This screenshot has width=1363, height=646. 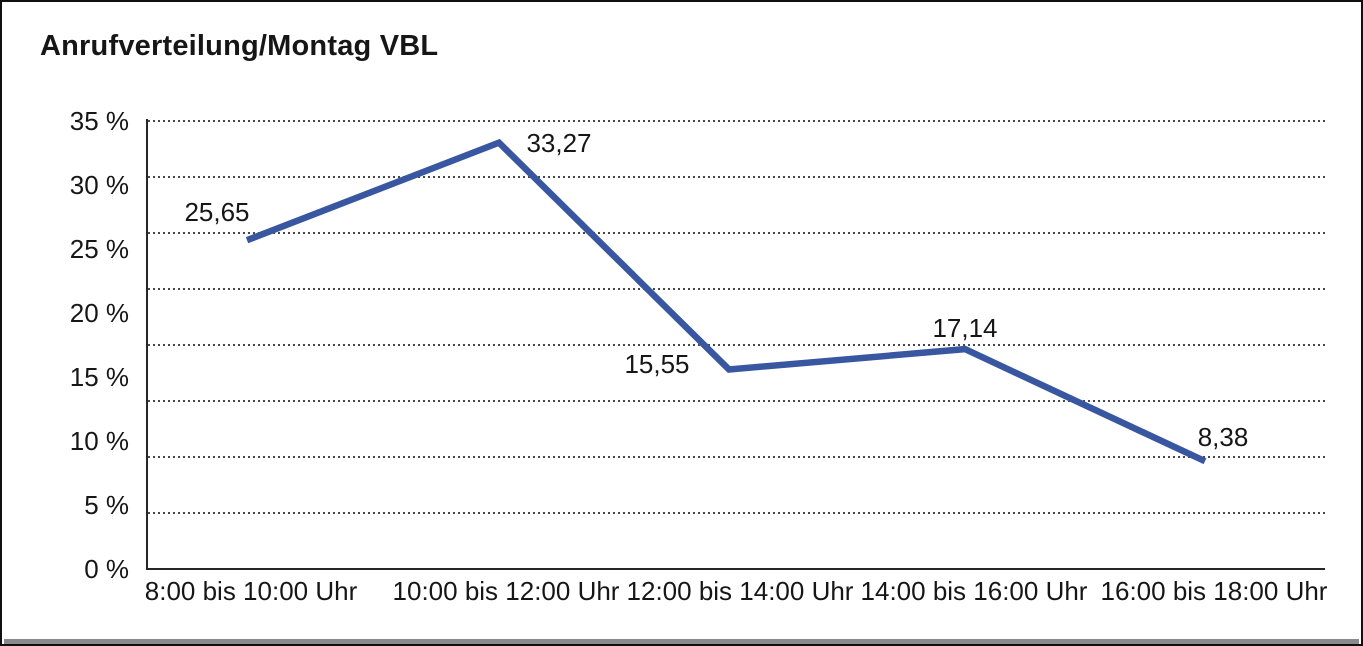 What do you see at coordinates (147, 344) in the screenshot?
I see `y-axis-line` at bounding box center [147, 344].